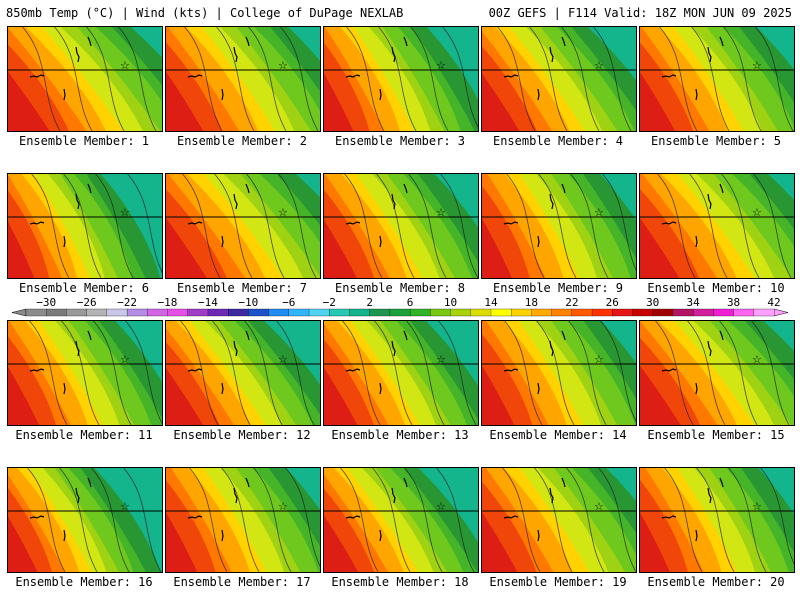 This screenshot has height=600, width=800. I want to click on colorbar-tick-label: 30, so click(652, 302).